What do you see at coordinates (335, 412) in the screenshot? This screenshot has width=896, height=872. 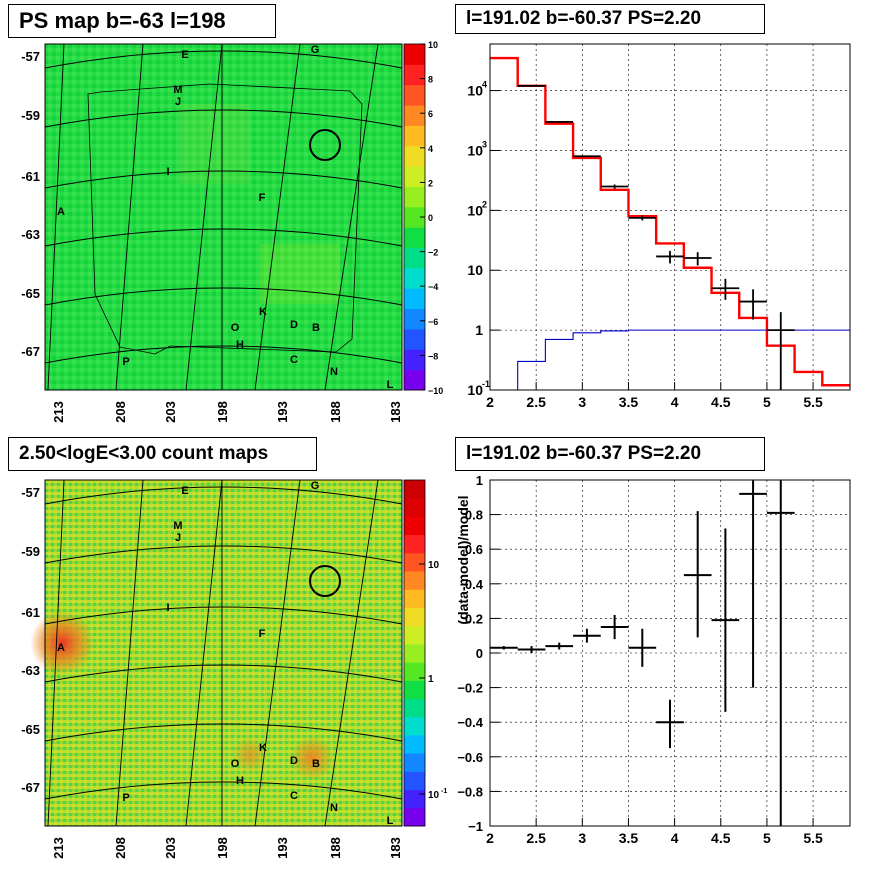 I see `x-tick-label: 188` at bounding box center [335, 412].